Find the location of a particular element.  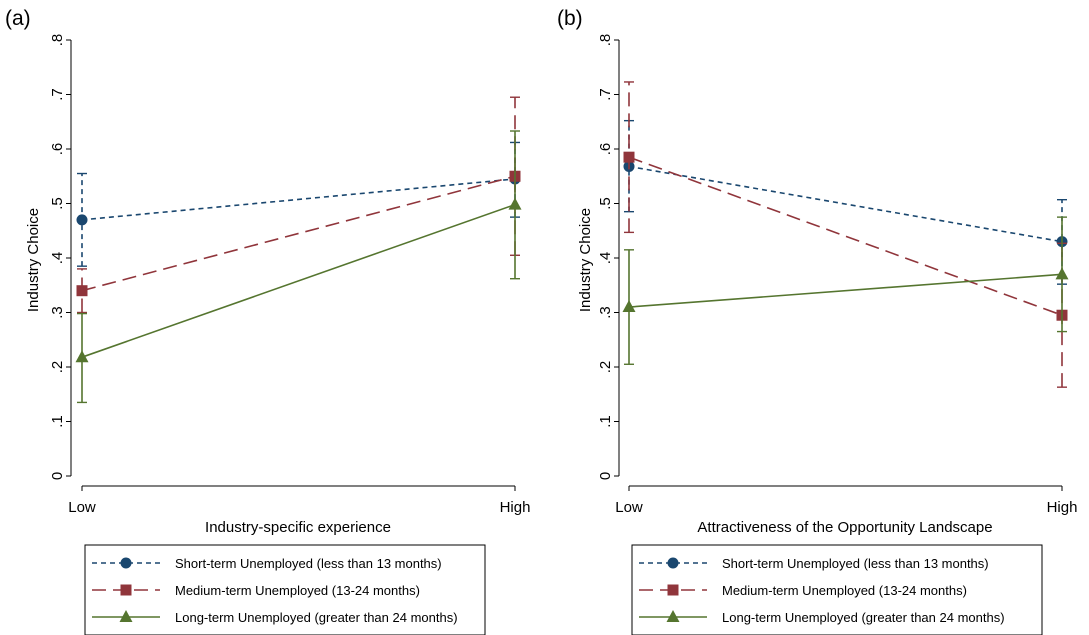

x-axis-label: Industry-specific experience is located at coordinates (298, 527).